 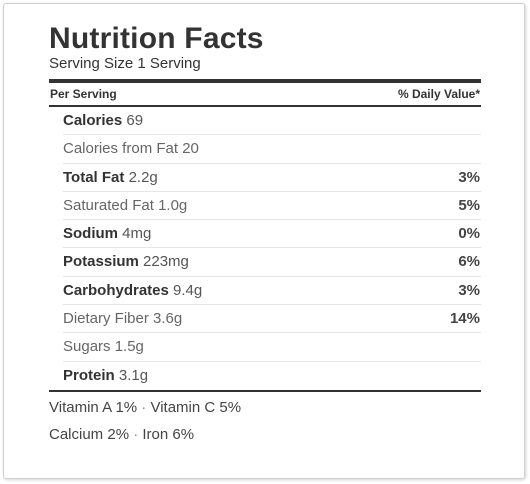 What do you see at coordinates (469, 205) in the screenshot?
I see `nutrient-daily-value: 5%` at bounding box center [469, 205].